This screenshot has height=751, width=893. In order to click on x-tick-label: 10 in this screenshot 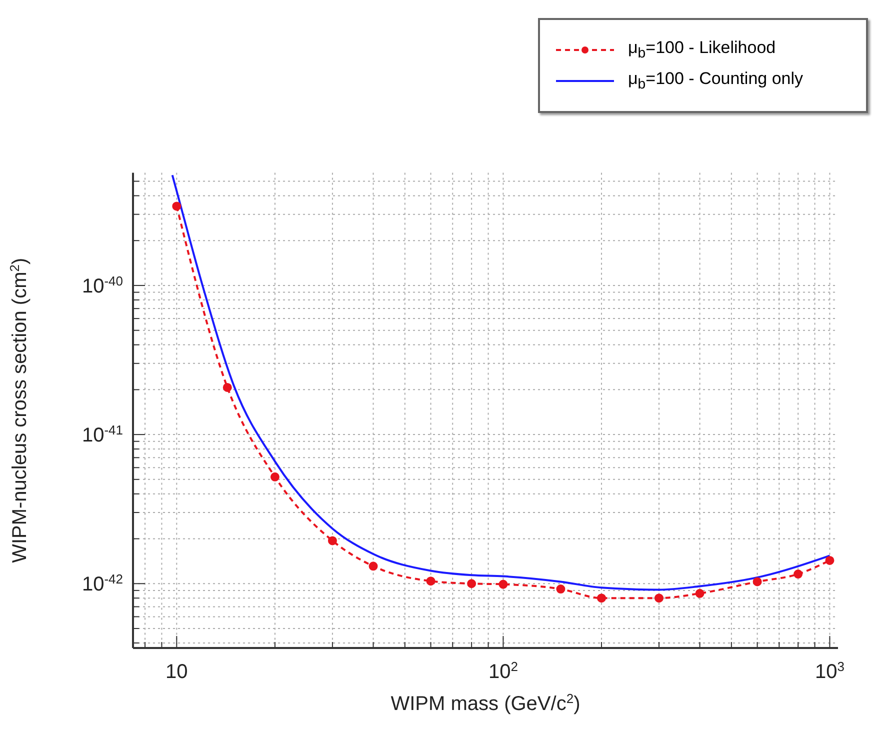, I will do `click(177, 672)`.